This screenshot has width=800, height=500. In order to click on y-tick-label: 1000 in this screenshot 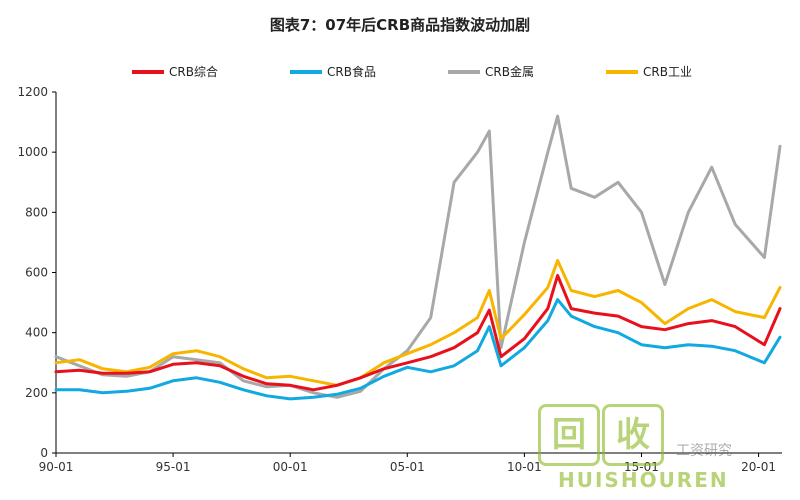, I will do `click(32, 152)`.